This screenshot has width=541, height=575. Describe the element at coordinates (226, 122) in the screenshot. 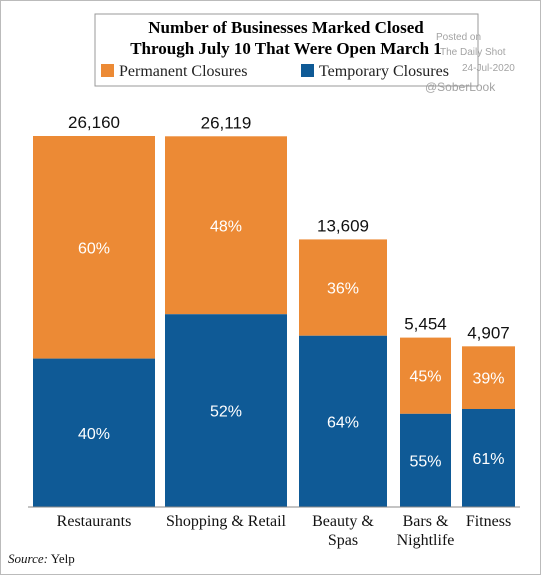

I see `total-label: 26,119` at that location.